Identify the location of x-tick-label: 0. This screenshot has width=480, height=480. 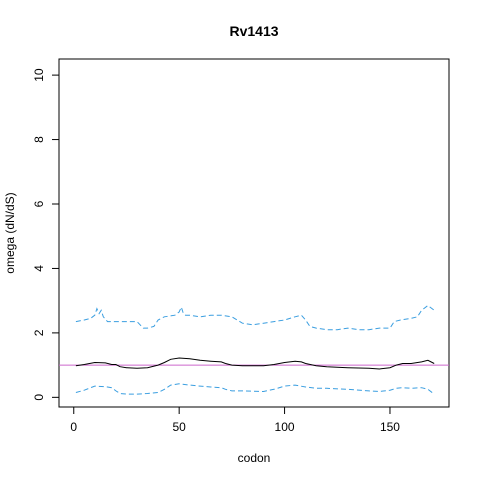
(73, 427).